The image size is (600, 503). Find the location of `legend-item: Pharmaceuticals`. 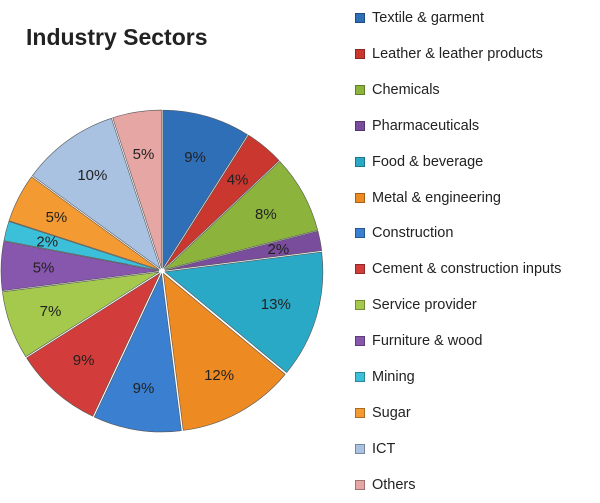

legend-item: Pharmaceuticals is located at coordinates (417, 126).